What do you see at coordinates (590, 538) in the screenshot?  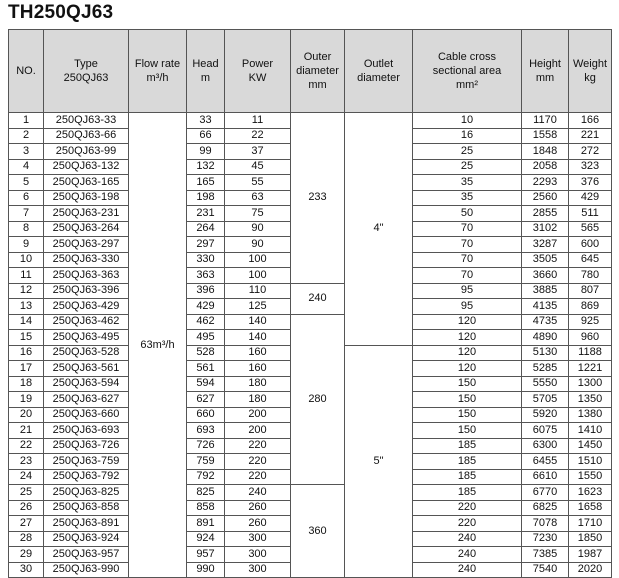 I see `cell-weight: 1850` at bounding box center [590, 538].